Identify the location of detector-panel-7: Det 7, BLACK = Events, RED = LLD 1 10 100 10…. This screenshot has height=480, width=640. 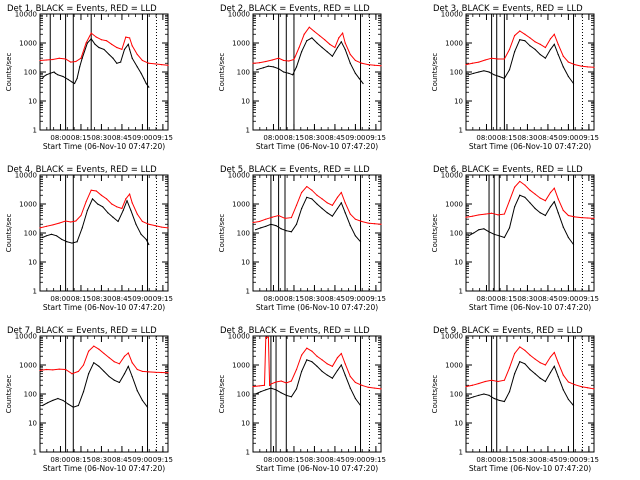
(89, 399).